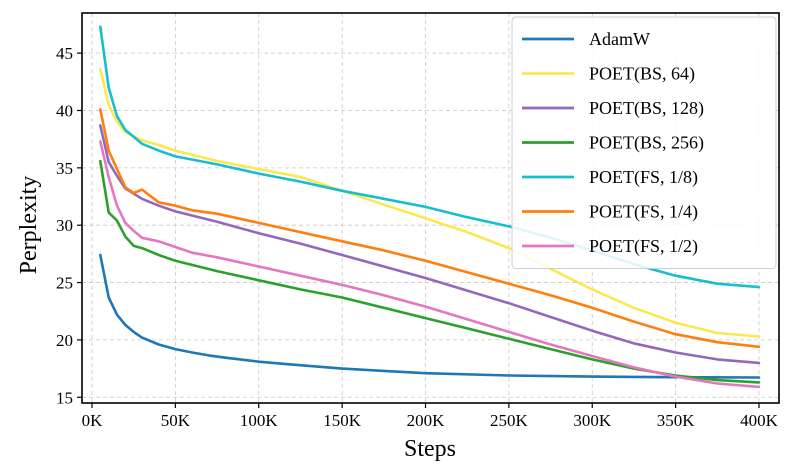  What do you see at coordinates (642, 74) in the screenshot?
I see `legend-label: POET(BS, 64)` at bounding box center [642, 74].